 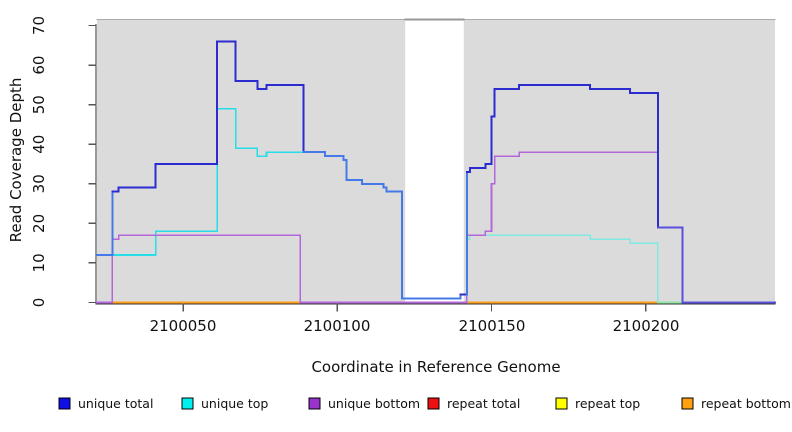 I want to click on legend-label-repeat-top: repeat top, so click(x=607, y=403).